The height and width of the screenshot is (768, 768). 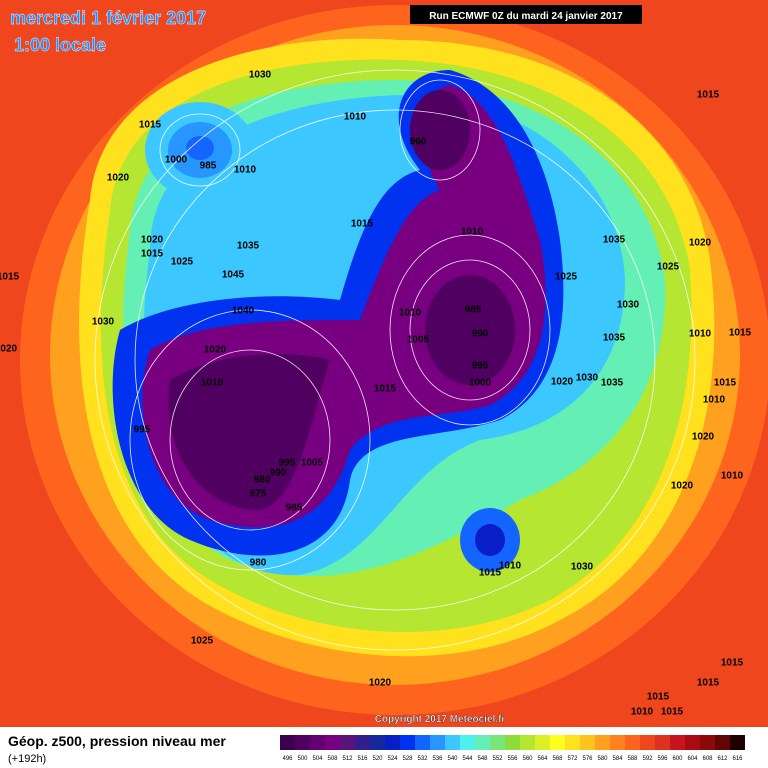 What do you see at coordinates (737, 759) in the screenshot?
I see `scale-label: 616` at bounding box center [737, 759].